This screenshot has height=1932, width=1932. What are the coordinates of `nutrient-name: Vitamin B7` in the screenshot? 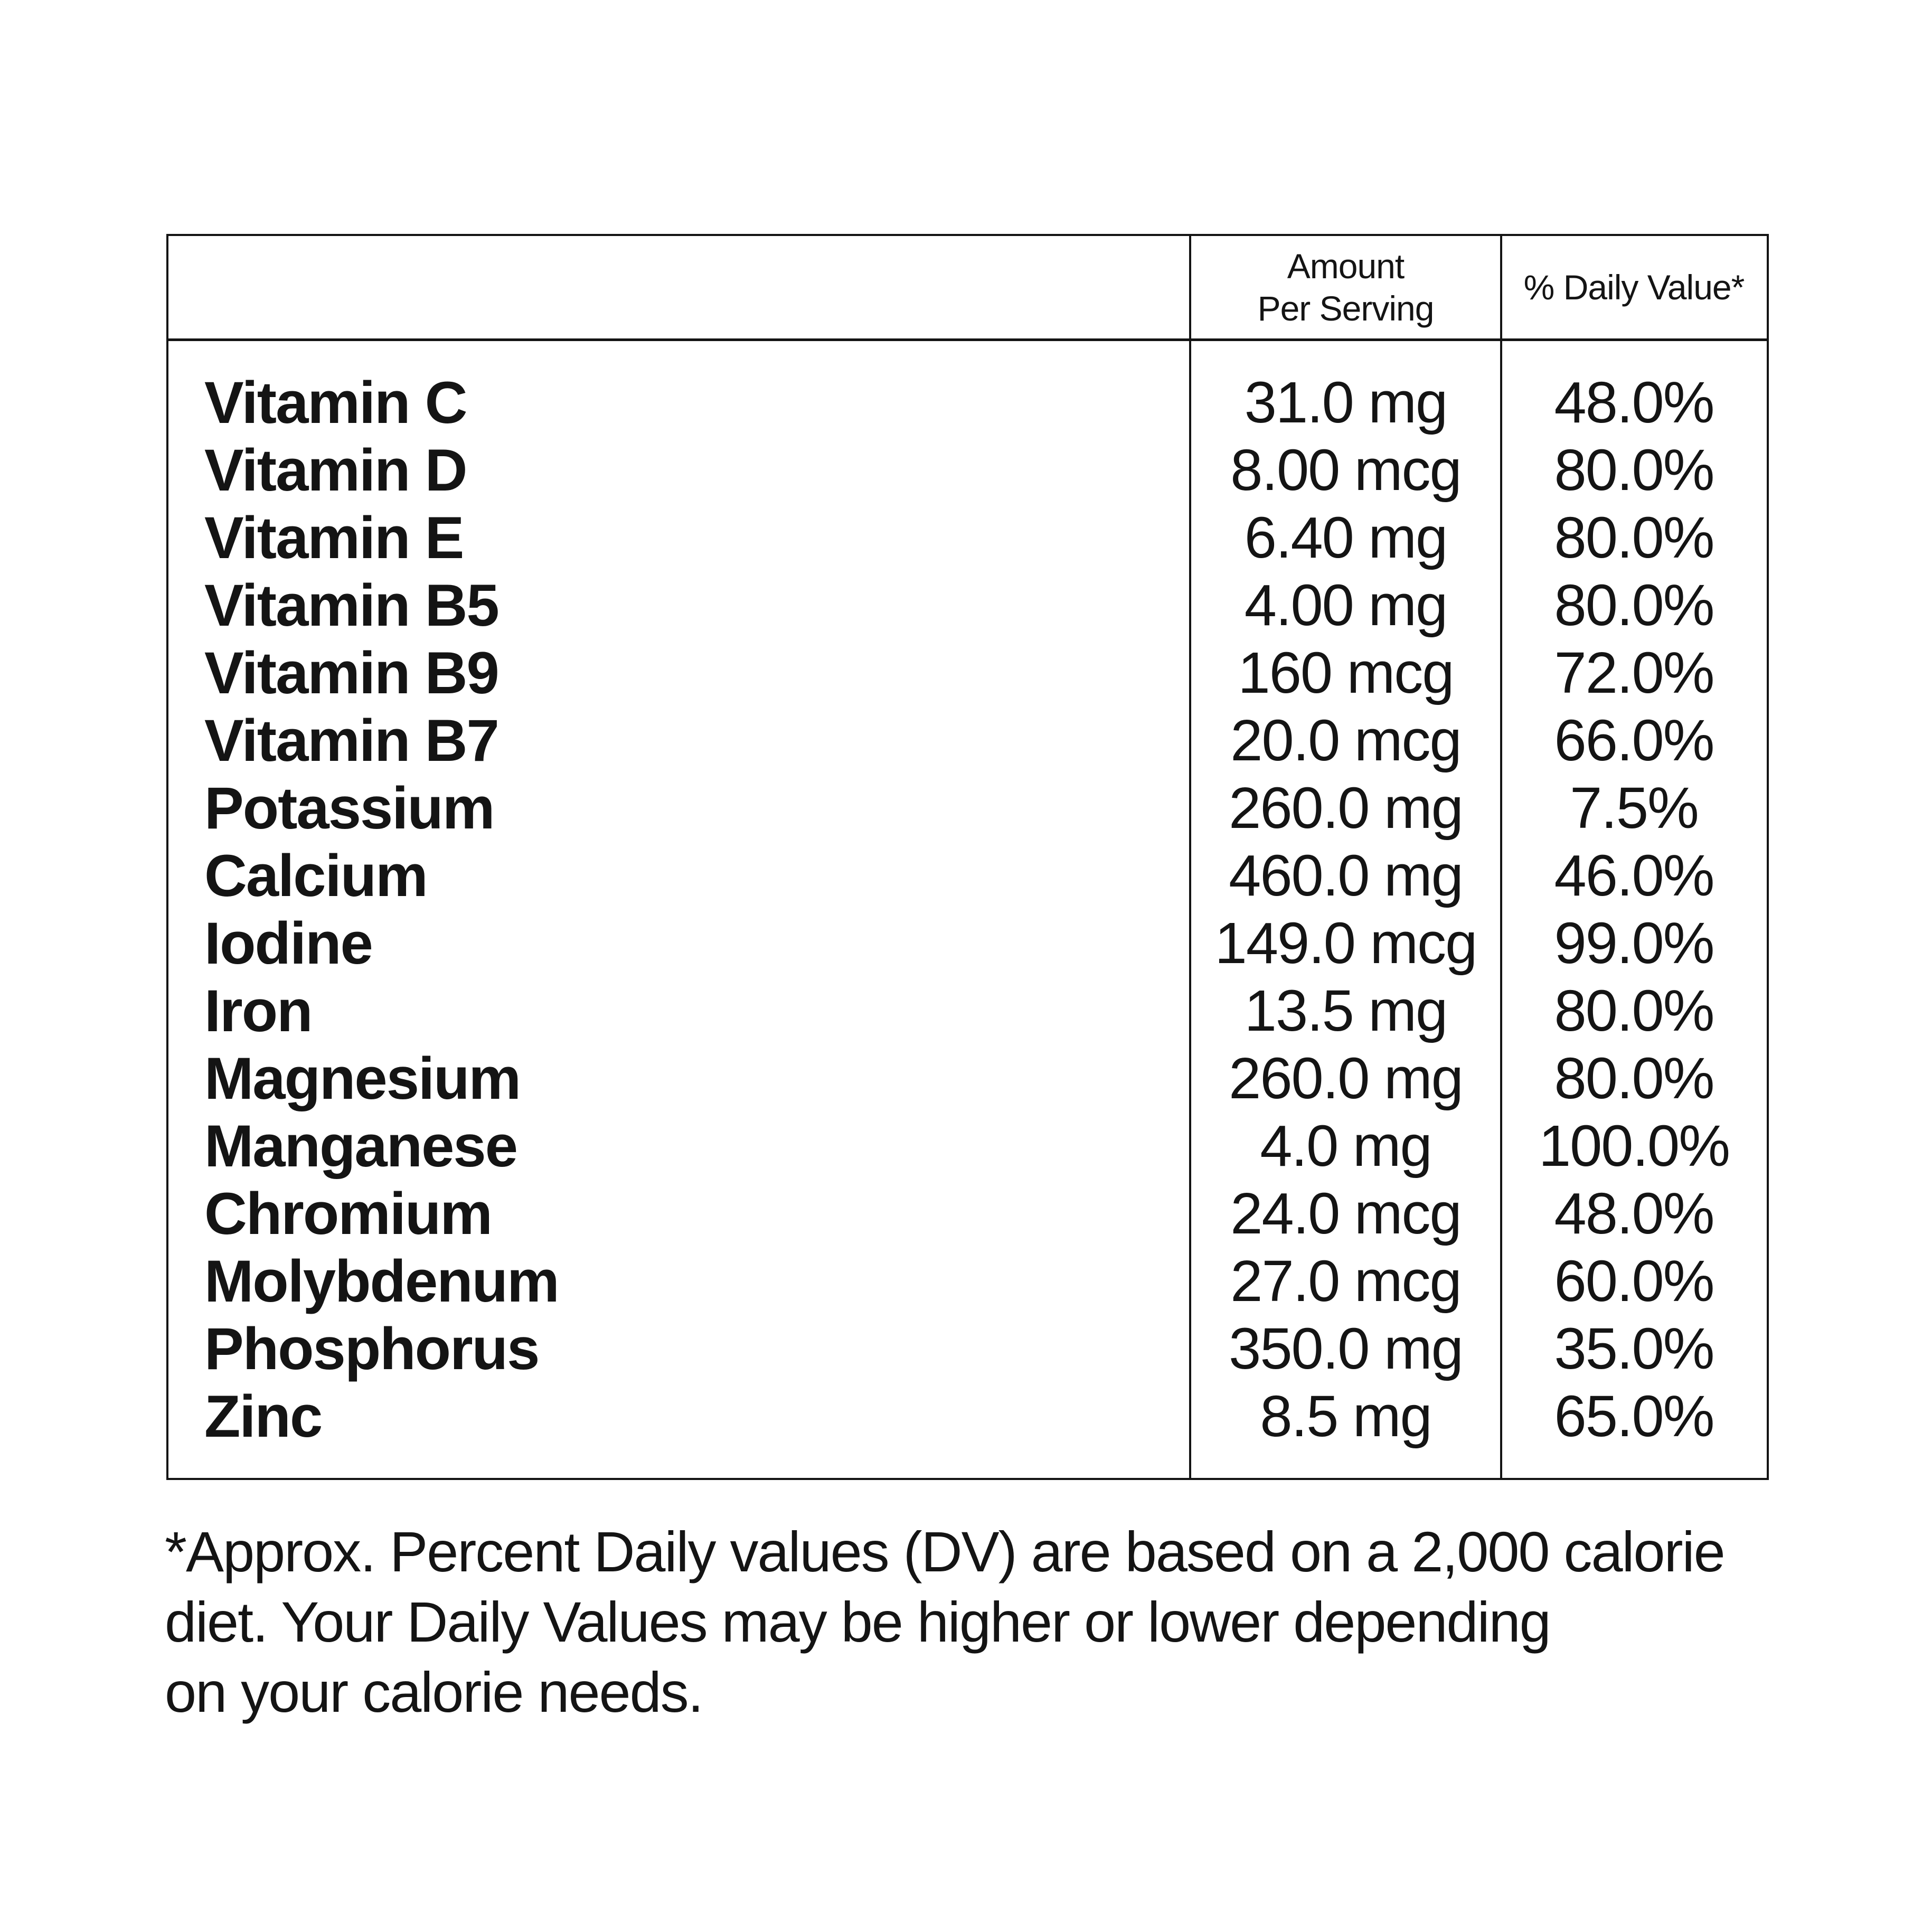 It's located at (352, 741).